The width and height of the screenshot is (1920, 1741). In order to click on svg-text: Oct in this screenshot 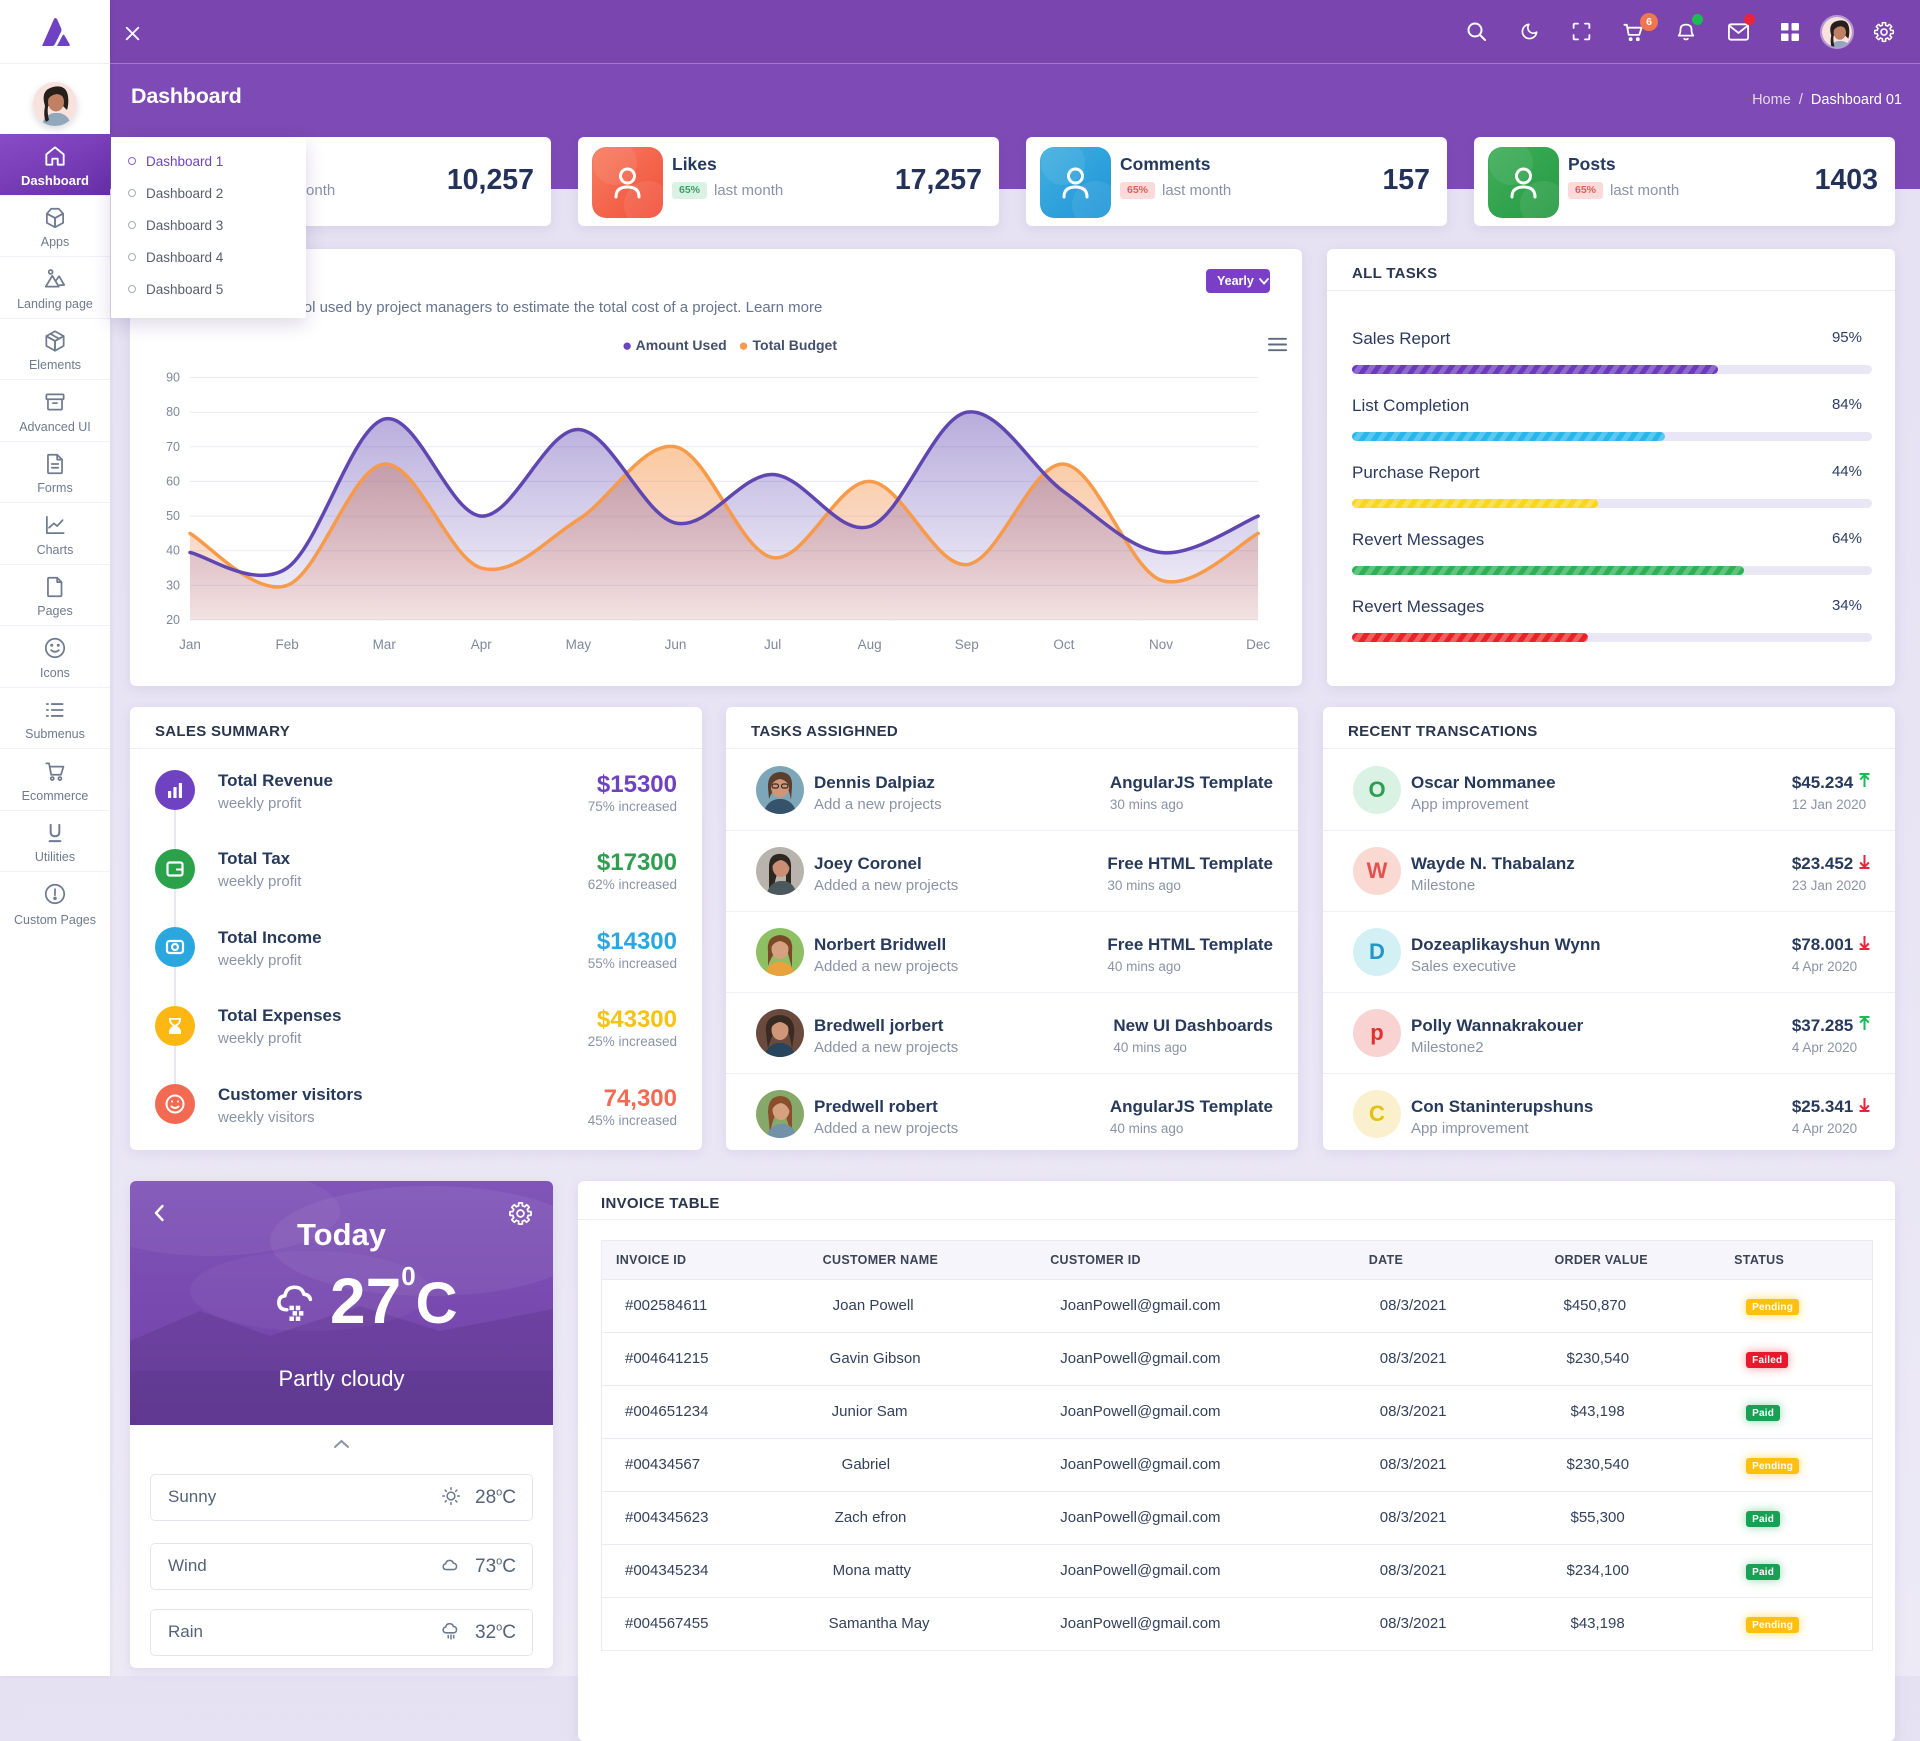, I will do `click(1063, 644)`.